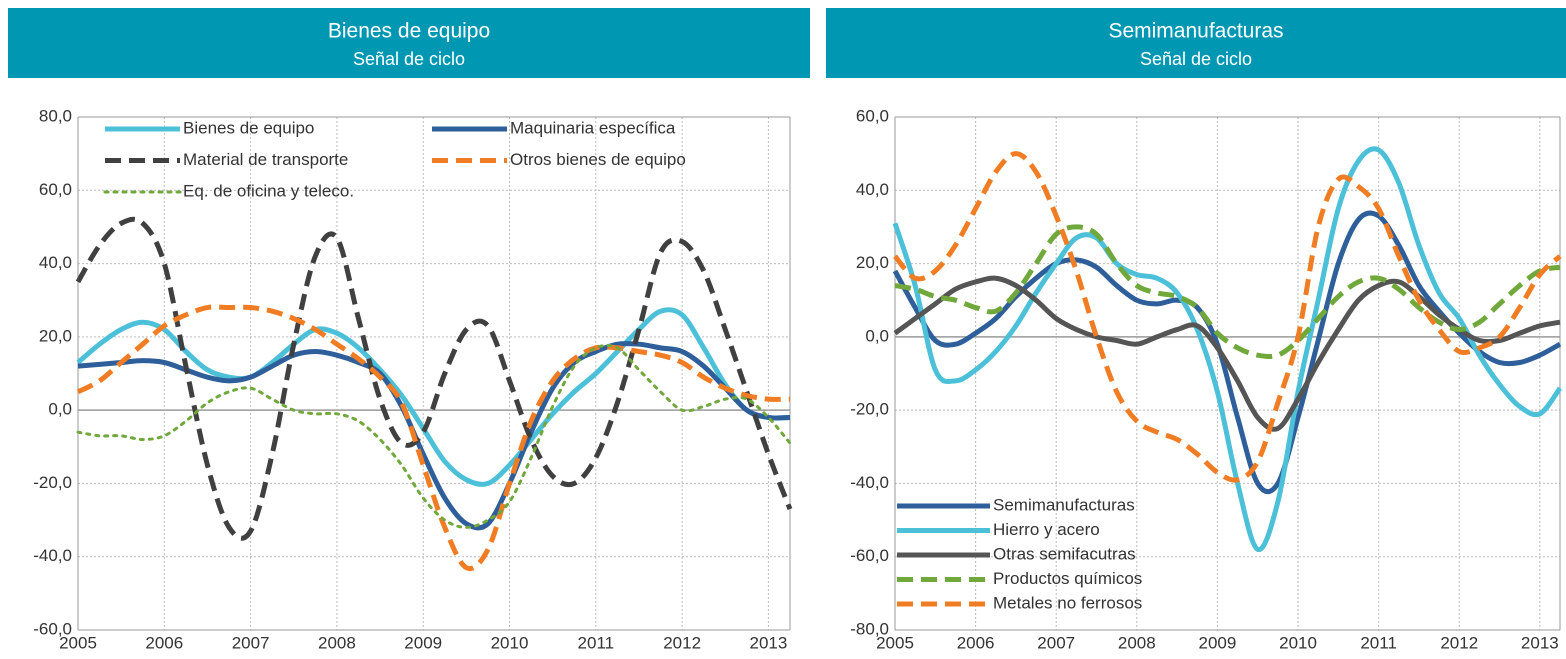 The image size is (1566, 659). I want to click on legend-label: Productos químicos, so click(1067, 578).